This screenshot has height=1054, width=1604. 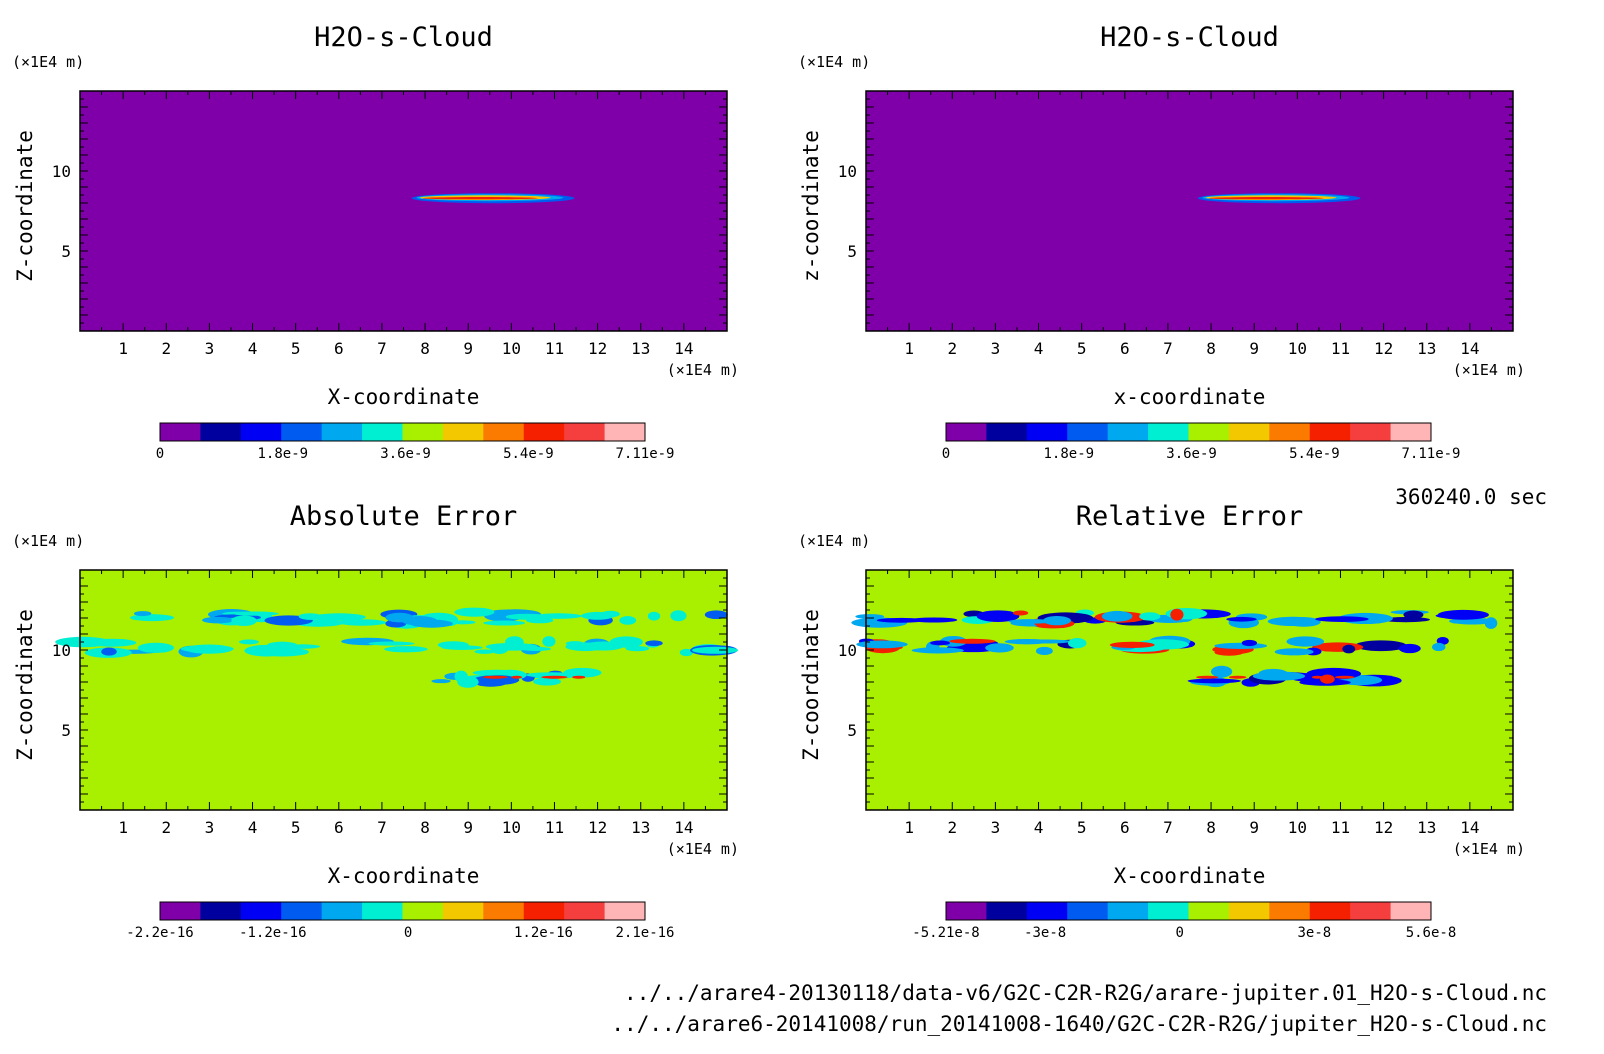 What do you see at coordinates (1211, 827) in the screenshot?
I see `x-tick-label: 8` at bounding box center [1211, 827].